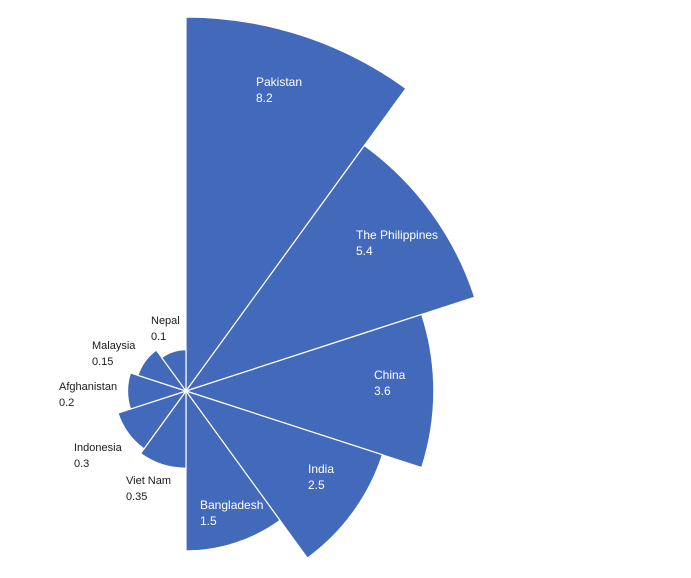  I want to click on slice-label-value: 5.4, so click(364, 251).